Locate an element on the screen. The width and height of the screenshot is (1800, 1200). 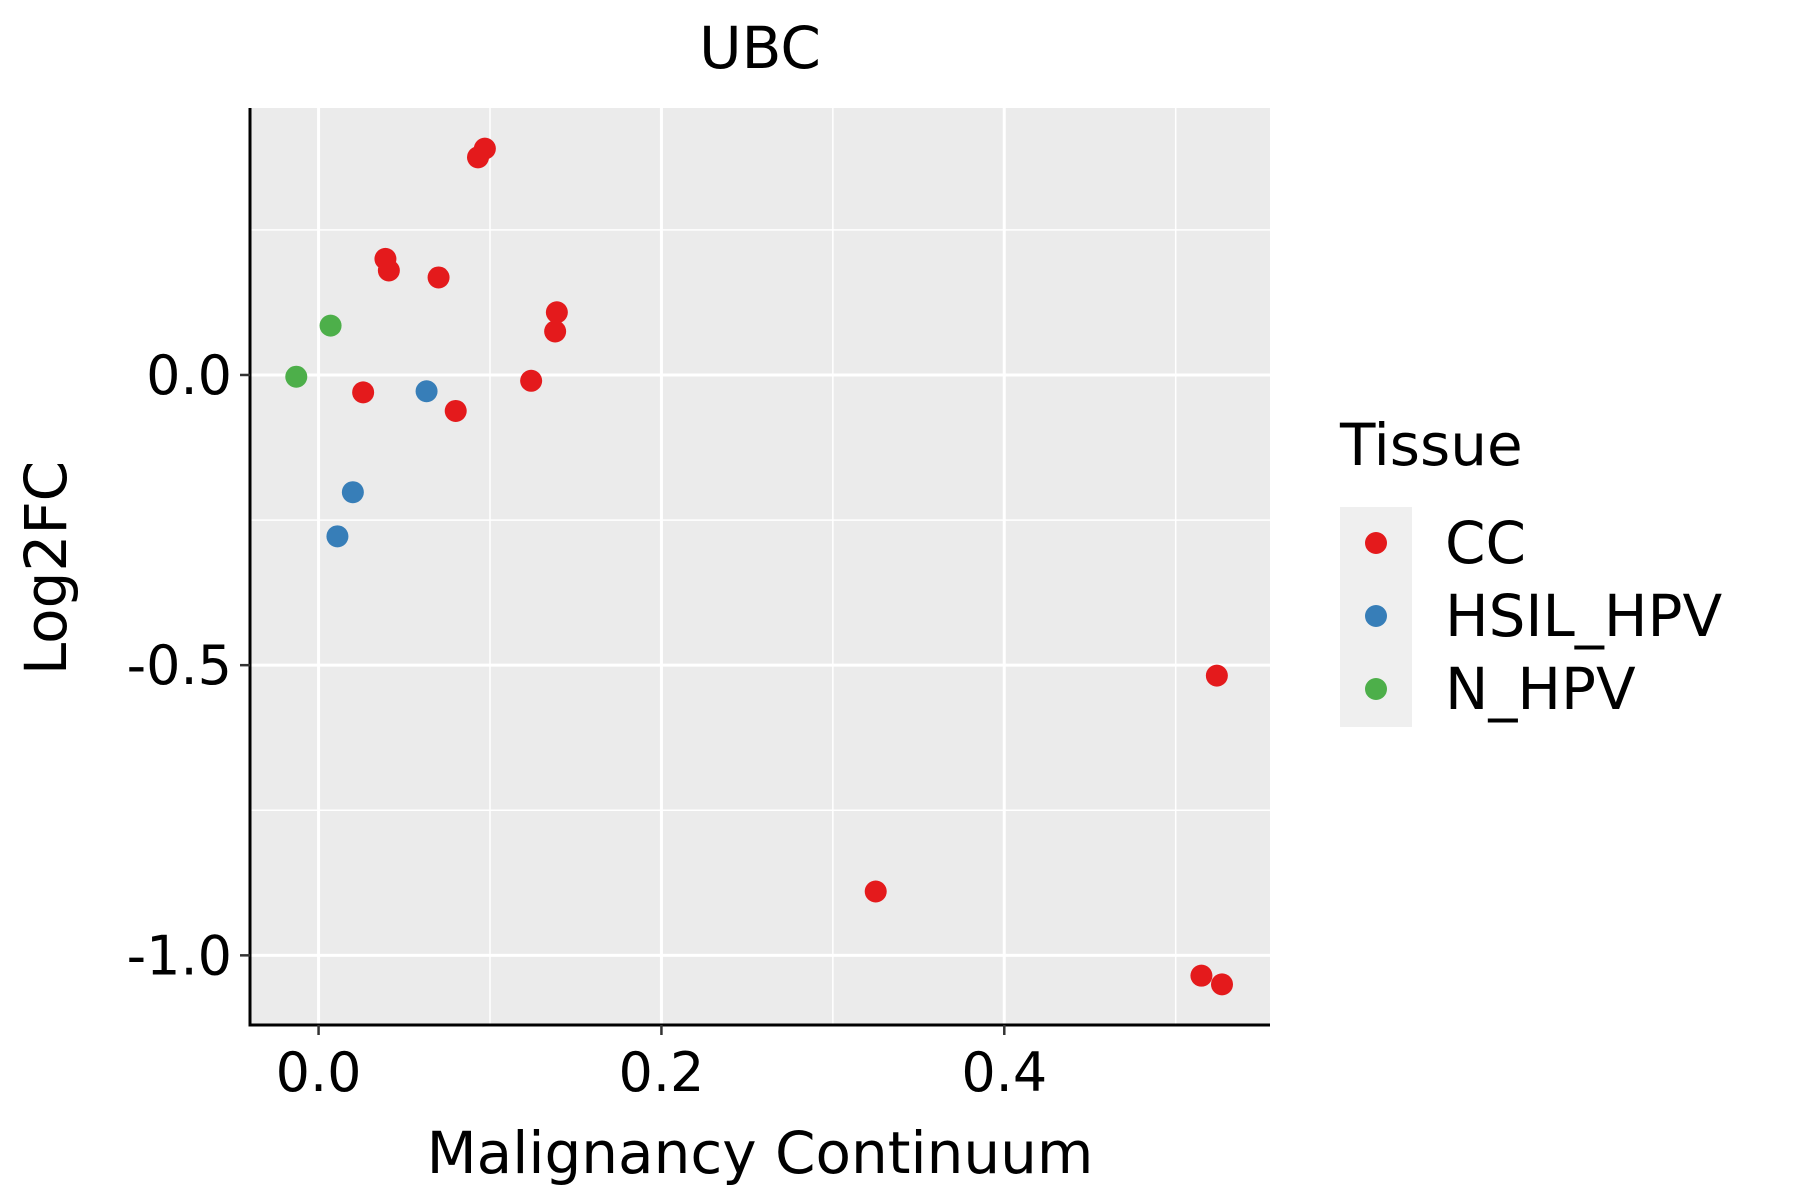
legend-title: Tissue is located at coordinates (1431, 445).